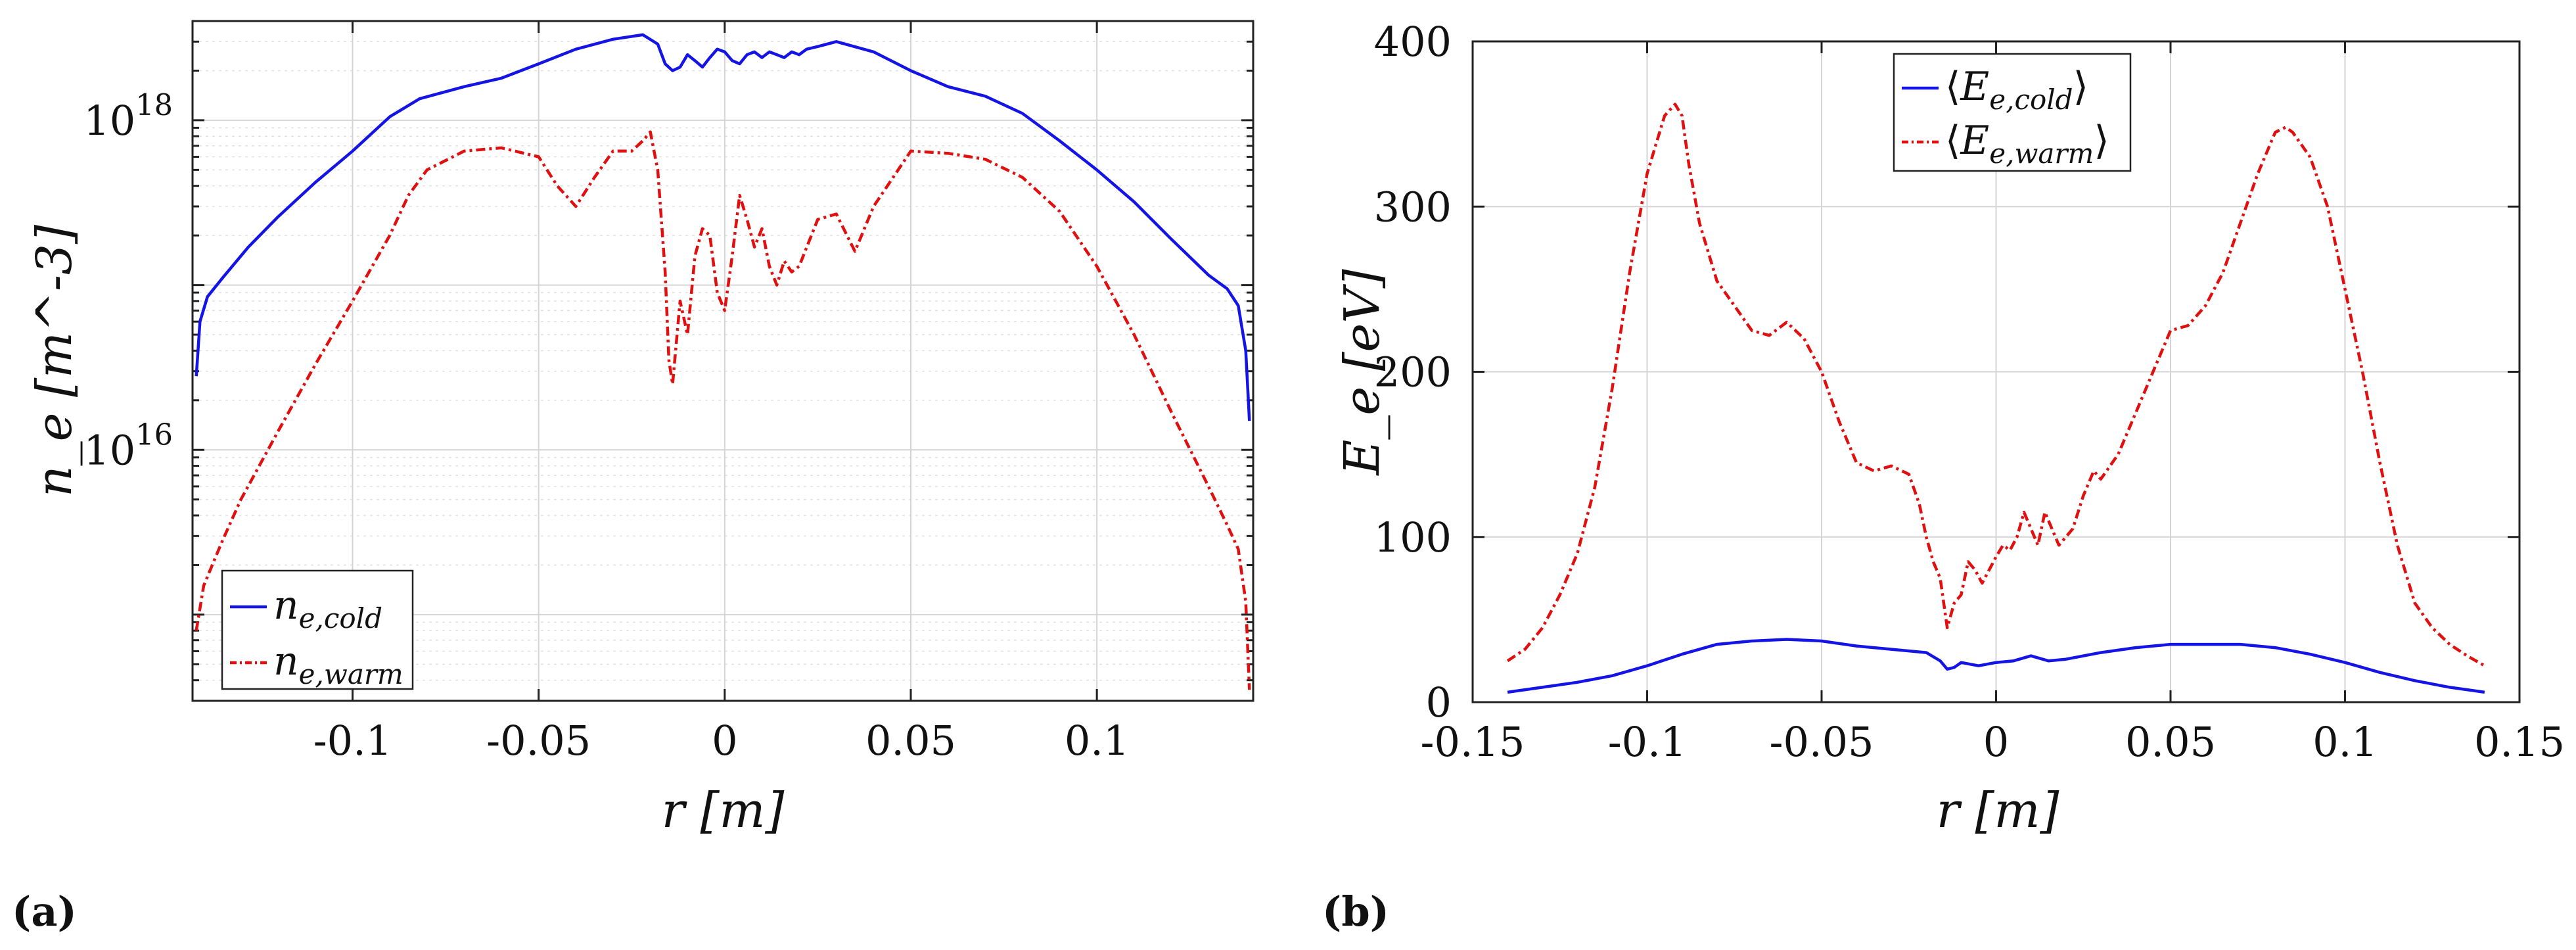  I want to click on y-tick-label: 0, so click(1439, 702).